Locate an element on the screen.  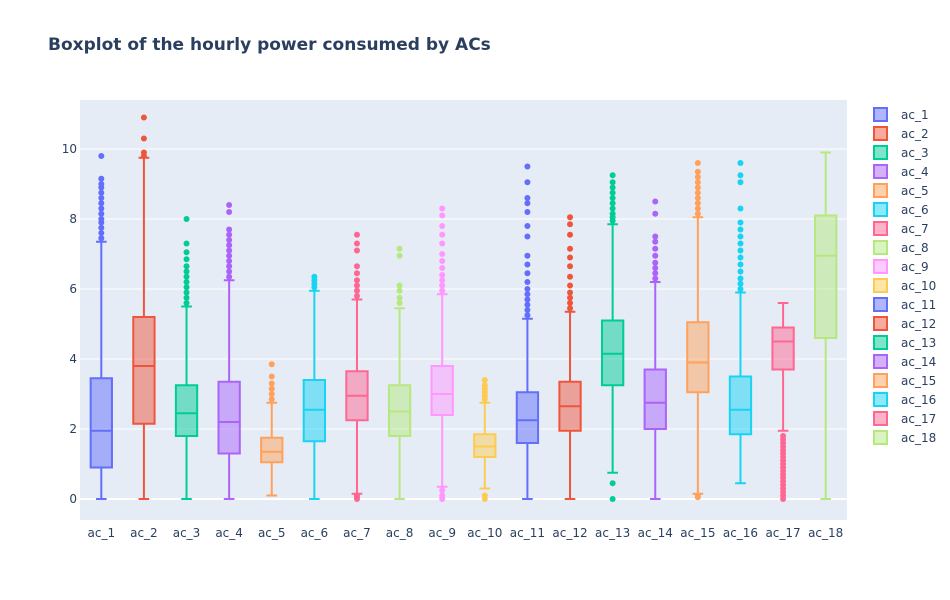
x-tick-label: ac_5 is located at coordinates (272, 533).